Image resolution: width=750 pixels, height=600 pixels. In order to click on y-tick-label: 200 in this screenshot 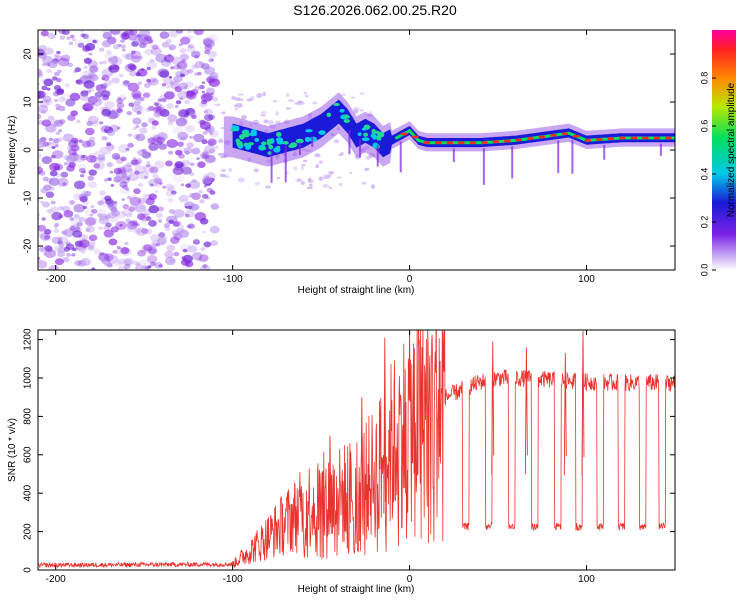, I will do `click(28, 531)`.